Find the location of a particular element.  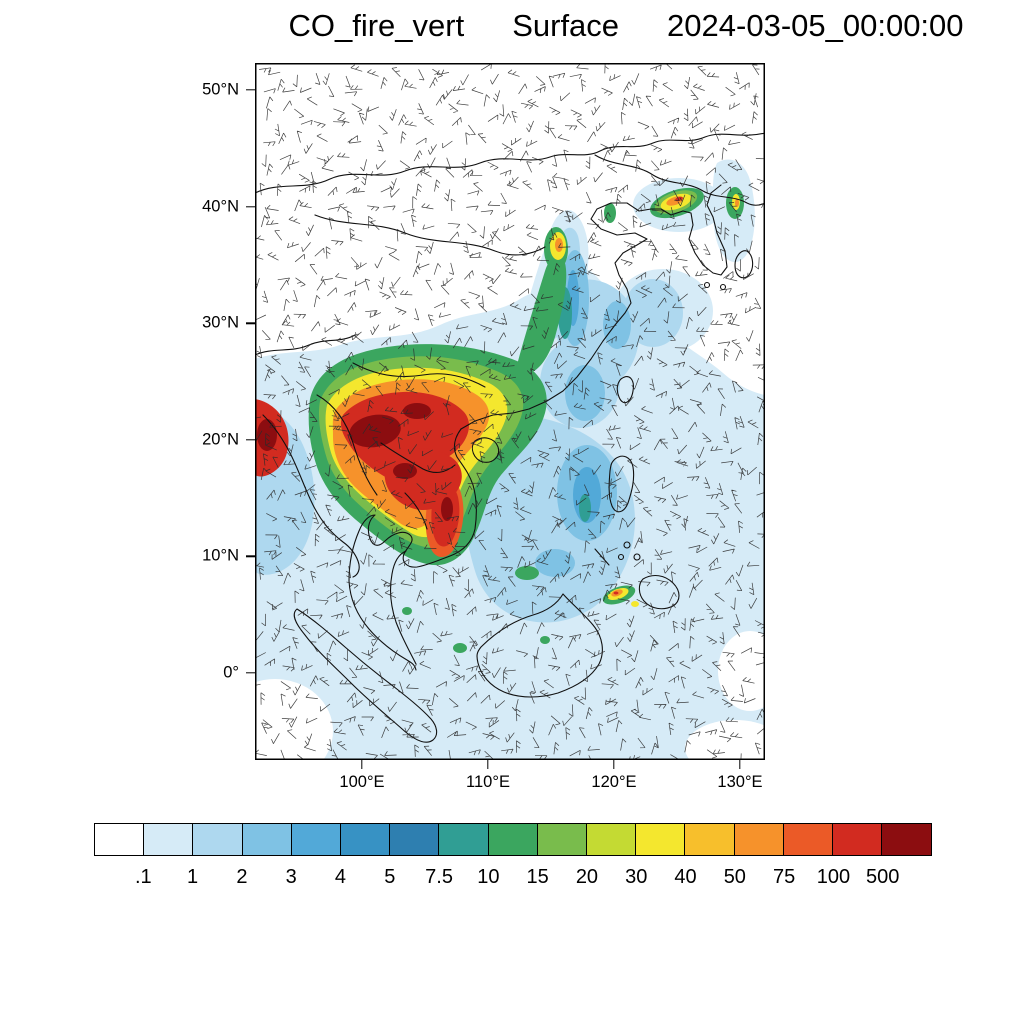

y-tick-label: 40°N is located at coordinates (220, 206).